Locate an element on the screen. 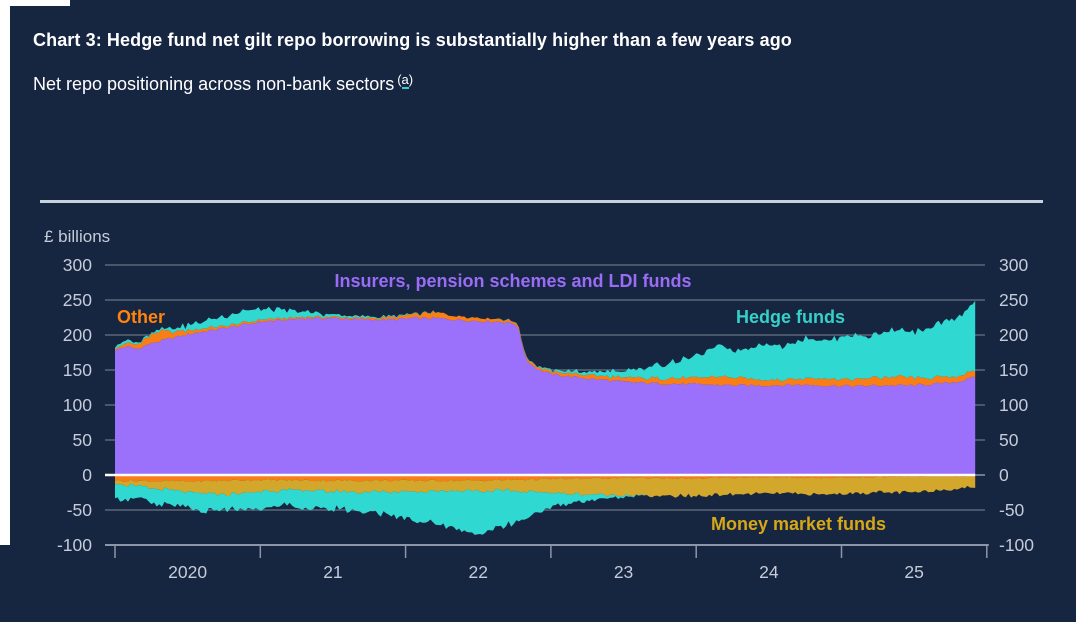  y-tick-right-300: 300 is located at coordinates (1014, 265).